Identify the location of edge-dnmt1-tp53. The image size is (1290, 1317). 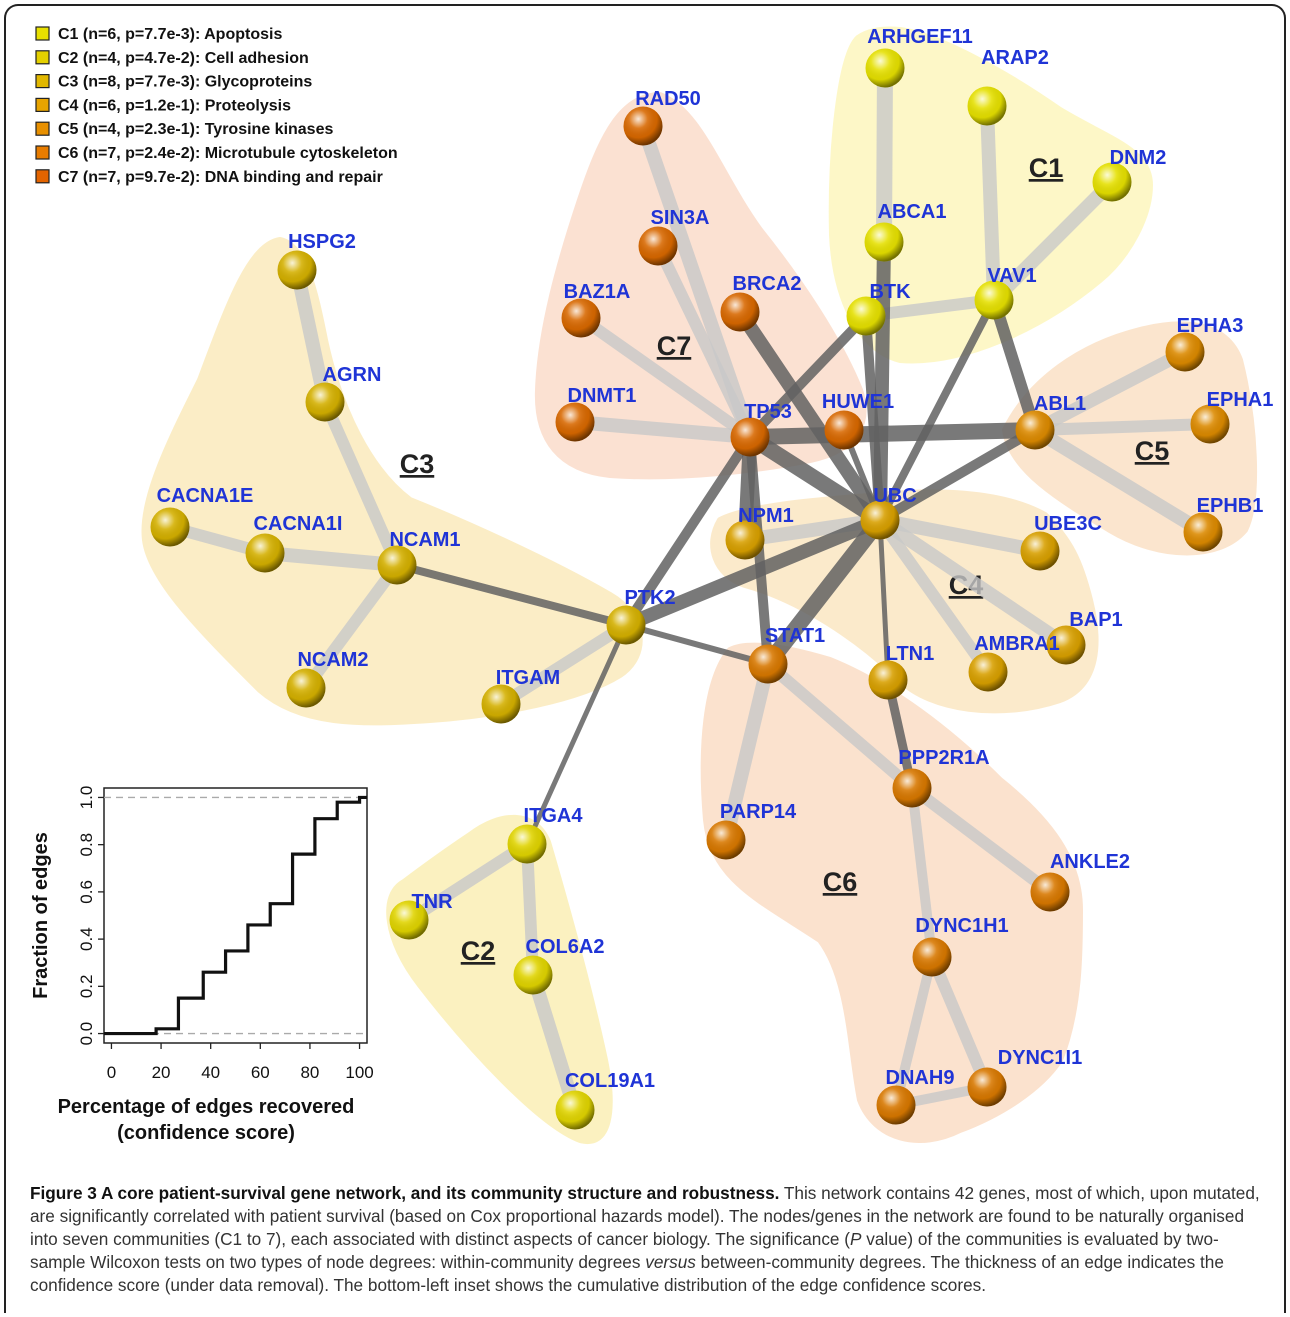
(662, 429).